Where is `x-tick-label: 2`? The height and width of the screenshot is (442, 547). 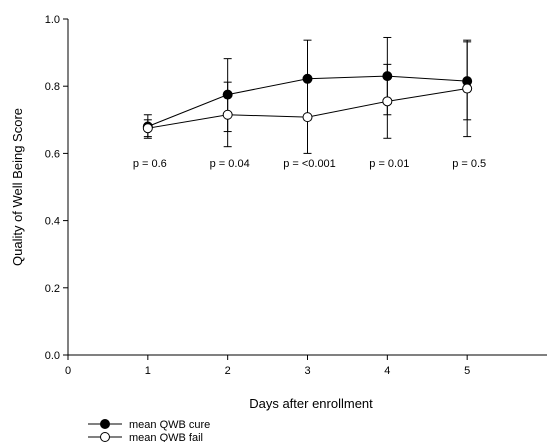 x-tick-label: 2 is located at coordinates (228, 371).